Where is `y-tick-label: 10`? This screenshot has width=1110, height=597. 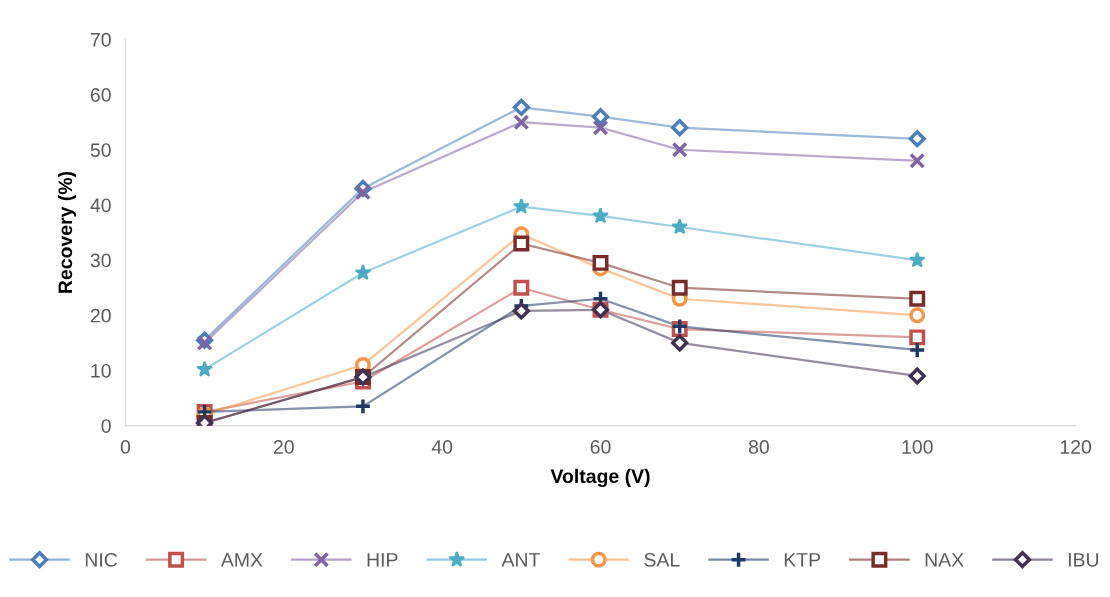
y-tick-label: 10 is located at coordinates (101, 370).